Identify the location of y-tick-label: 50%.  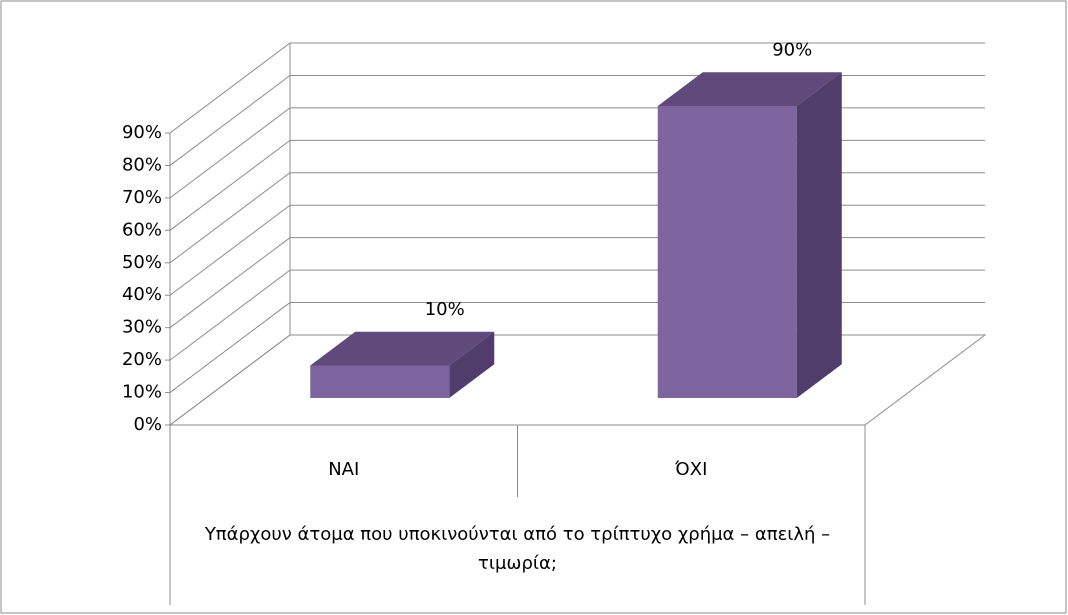
(142, 262).